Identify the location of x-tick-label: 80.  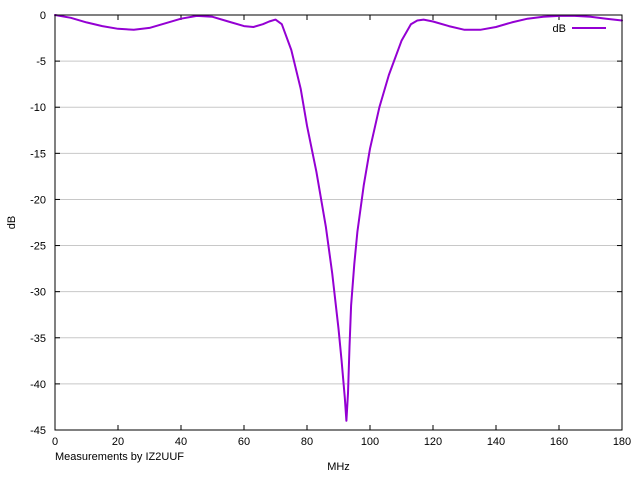
(307, 442).